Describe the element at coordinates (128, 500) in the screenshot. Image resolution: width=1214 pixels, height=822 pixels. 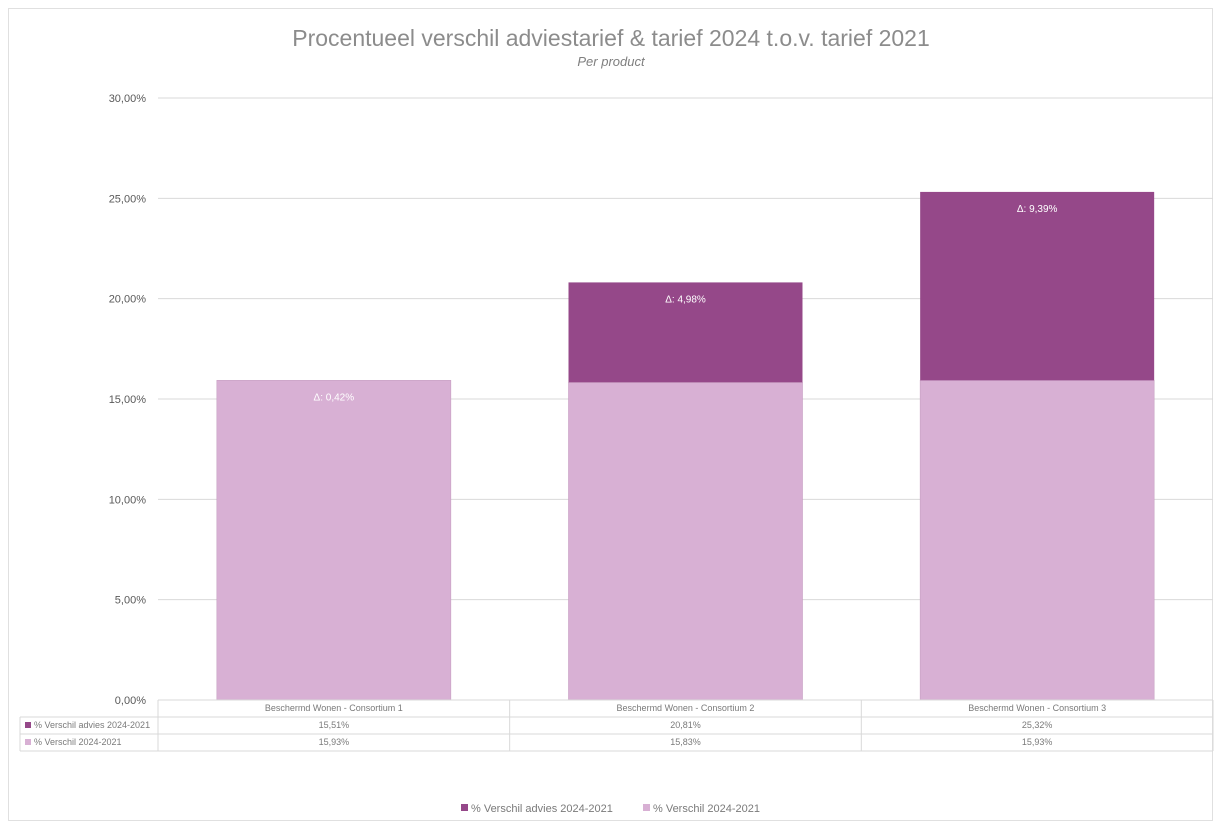
I see `y-tick-label: 10,00%` at that location.